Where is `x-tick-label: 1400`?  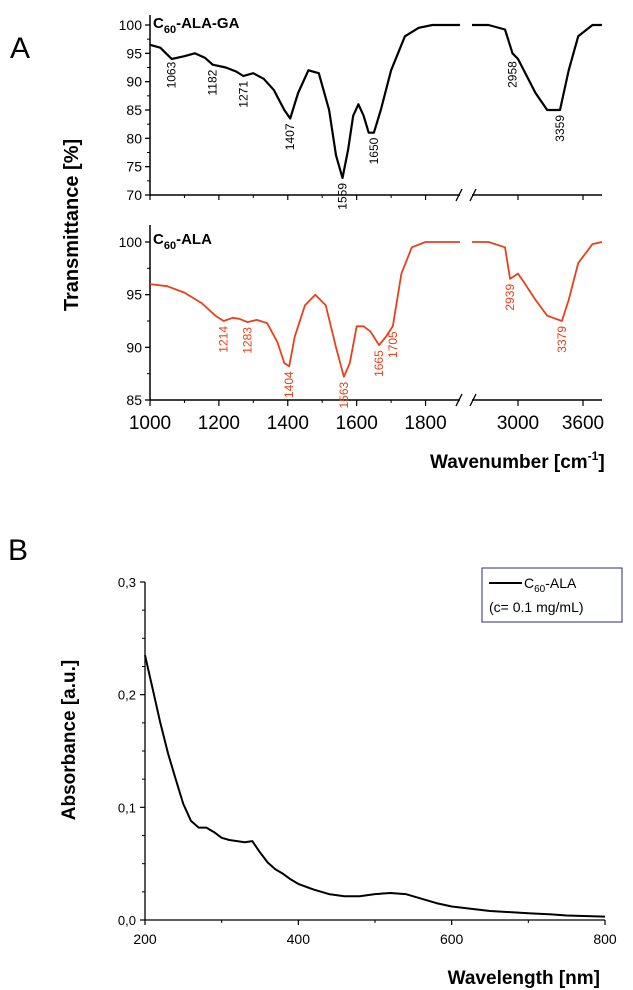 x-tick-label: 1400 is located at coordinates (288, 423).